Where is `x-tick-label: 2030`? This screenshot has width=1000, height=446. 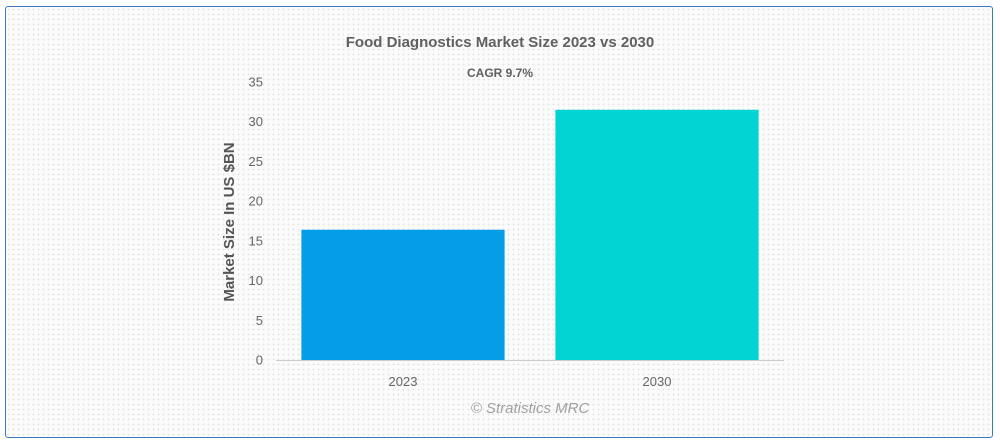 x-tick-label: 2030 is located at coordinates (657, 381).